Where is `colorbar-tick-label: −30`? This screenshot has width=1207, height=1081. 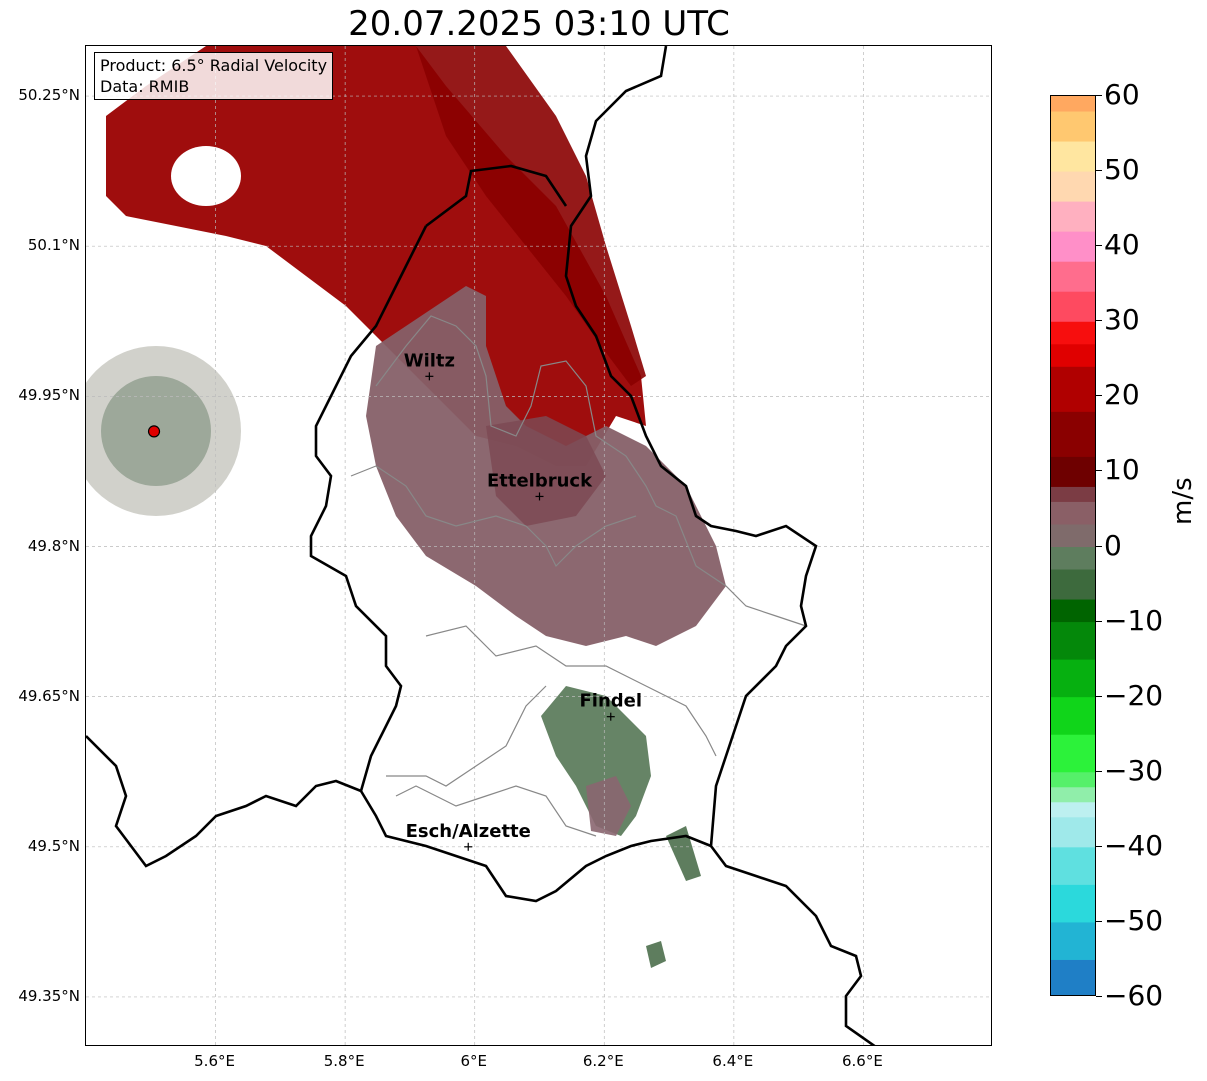 colorbar-tick-label: −30 is located at coordinates (1134, 770).